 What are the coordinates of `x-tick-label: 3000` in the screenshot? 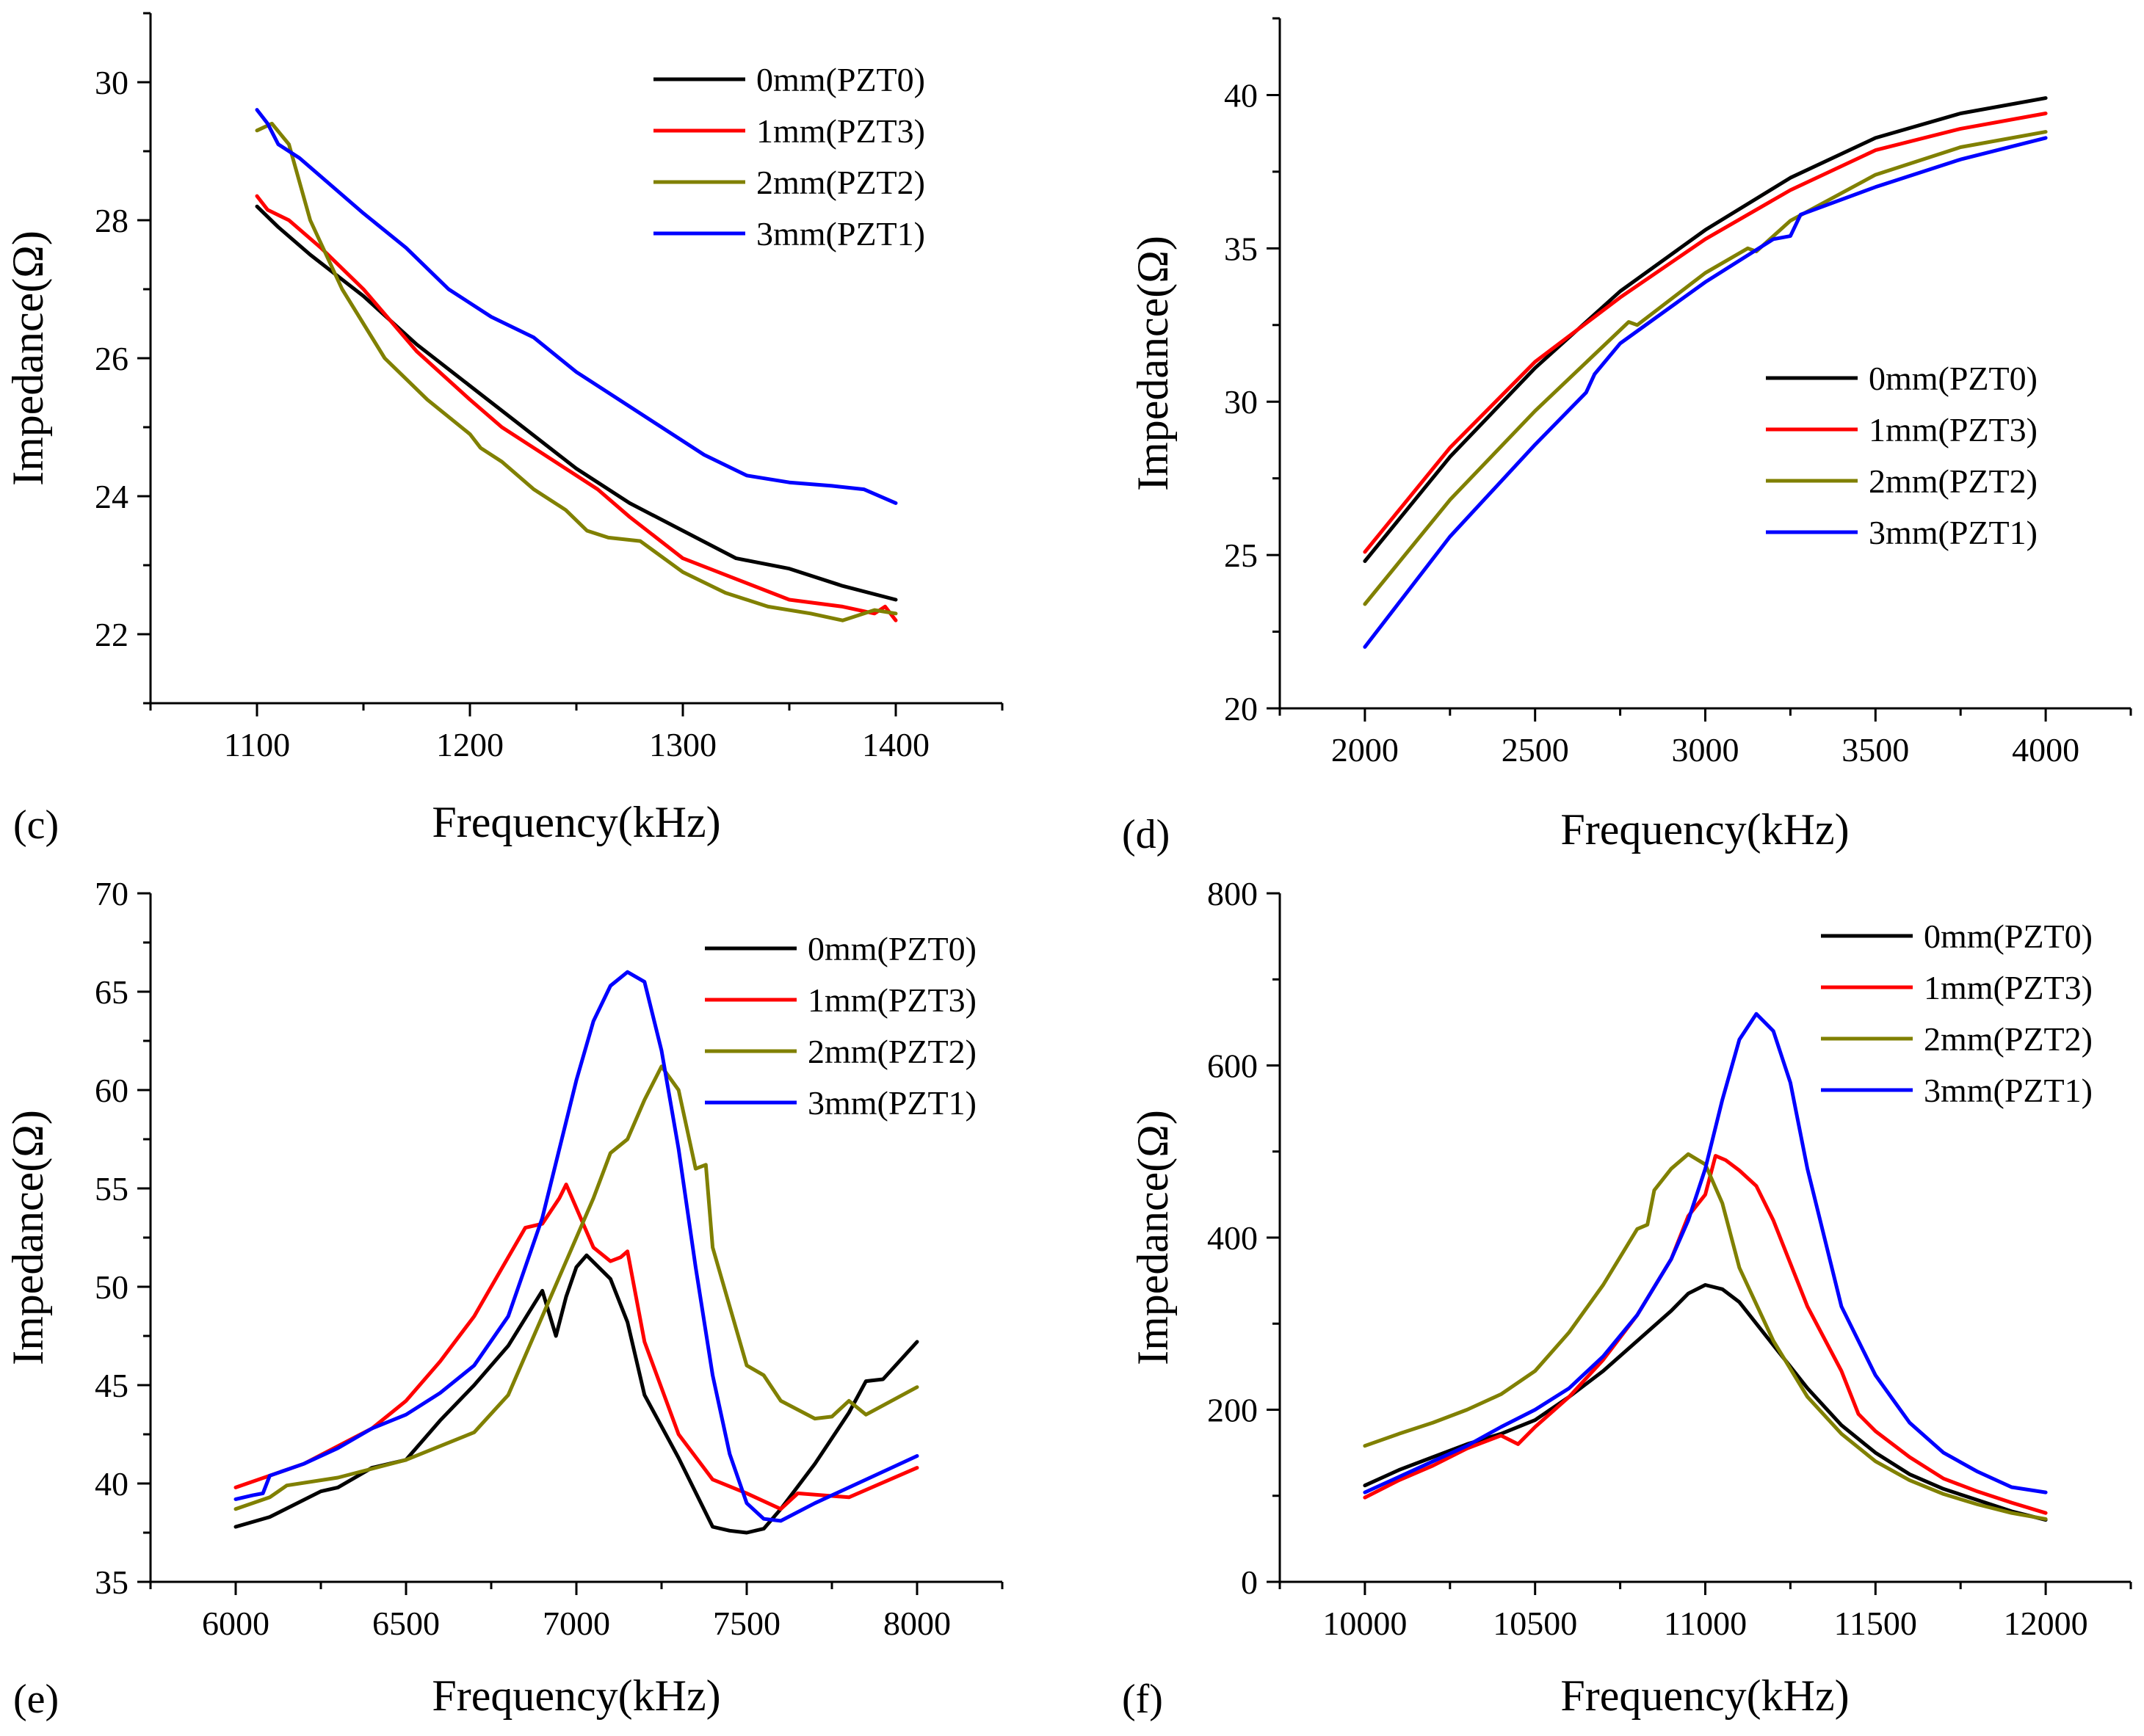 It's located at (1705, 750).